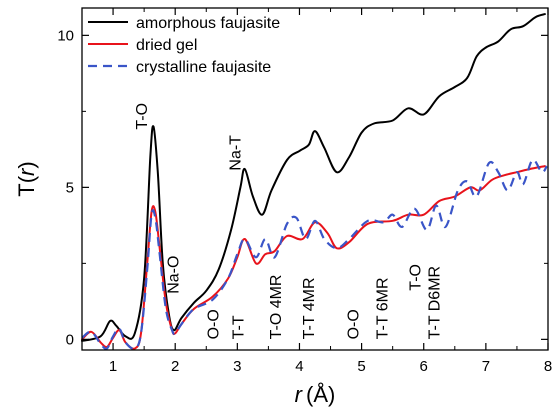 The image size is (555, 420). Describe the element at coordinates (299, 366) in the screenshot. I see `x-tick-label: 4` at that location.